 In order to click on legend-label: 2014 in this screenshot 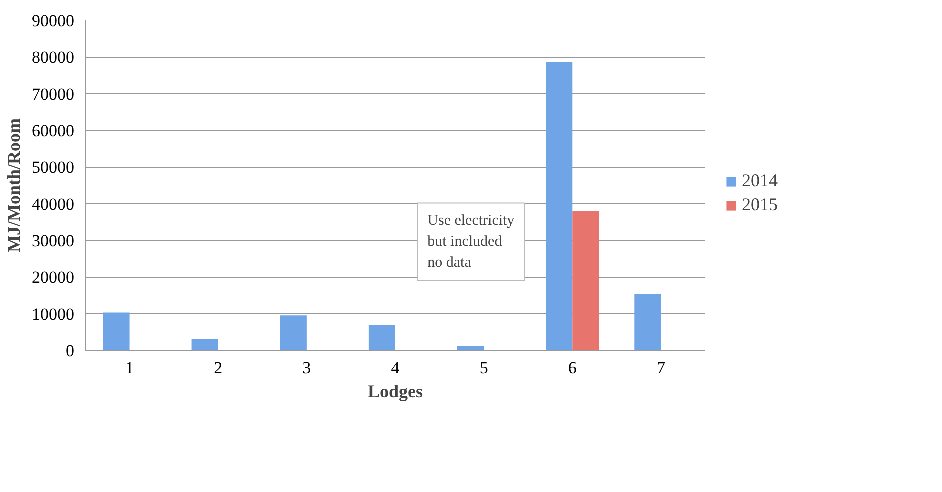, I will do `click(760, 181)`.